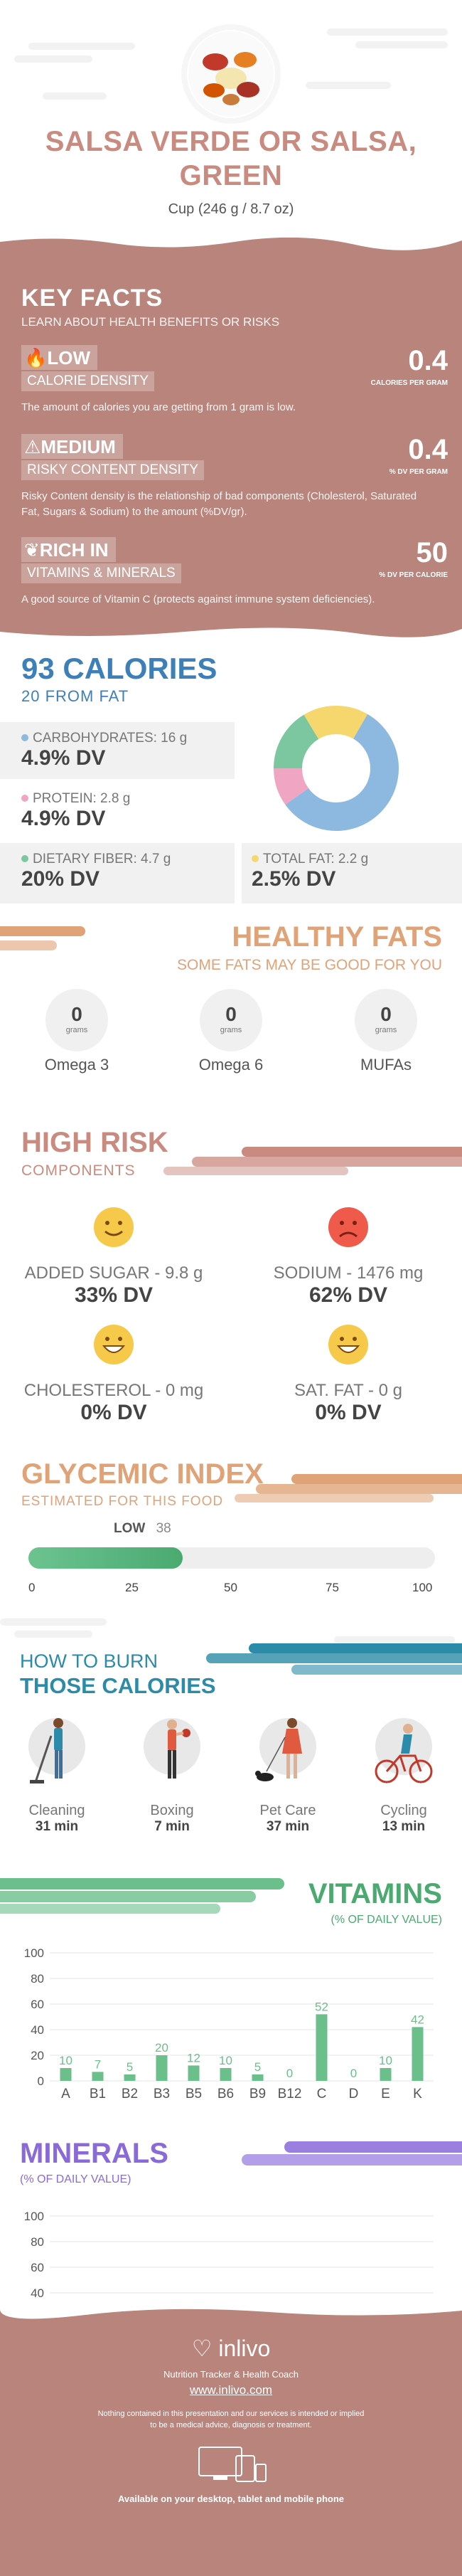 Image resolution: width=462 pixels, height=2576 pixels. What do you see at coordinates (387, 1920) in the screenshot?
I see `vitamins-subtitle: (% OF DAILY VALUE)` at bounding box center [387, 1920].